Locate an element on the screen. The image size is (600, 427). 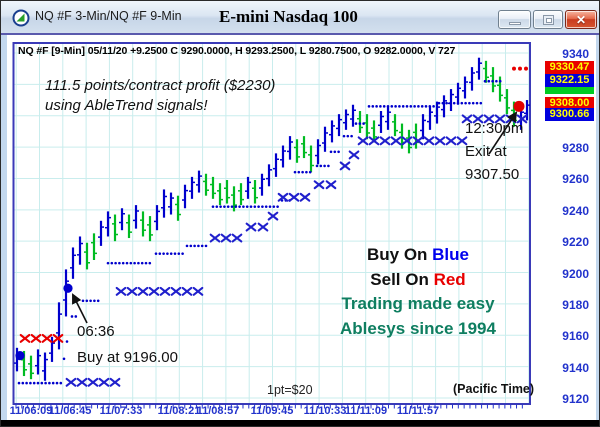
price-flag: 9330.47 is located at coordinates (569, 68).